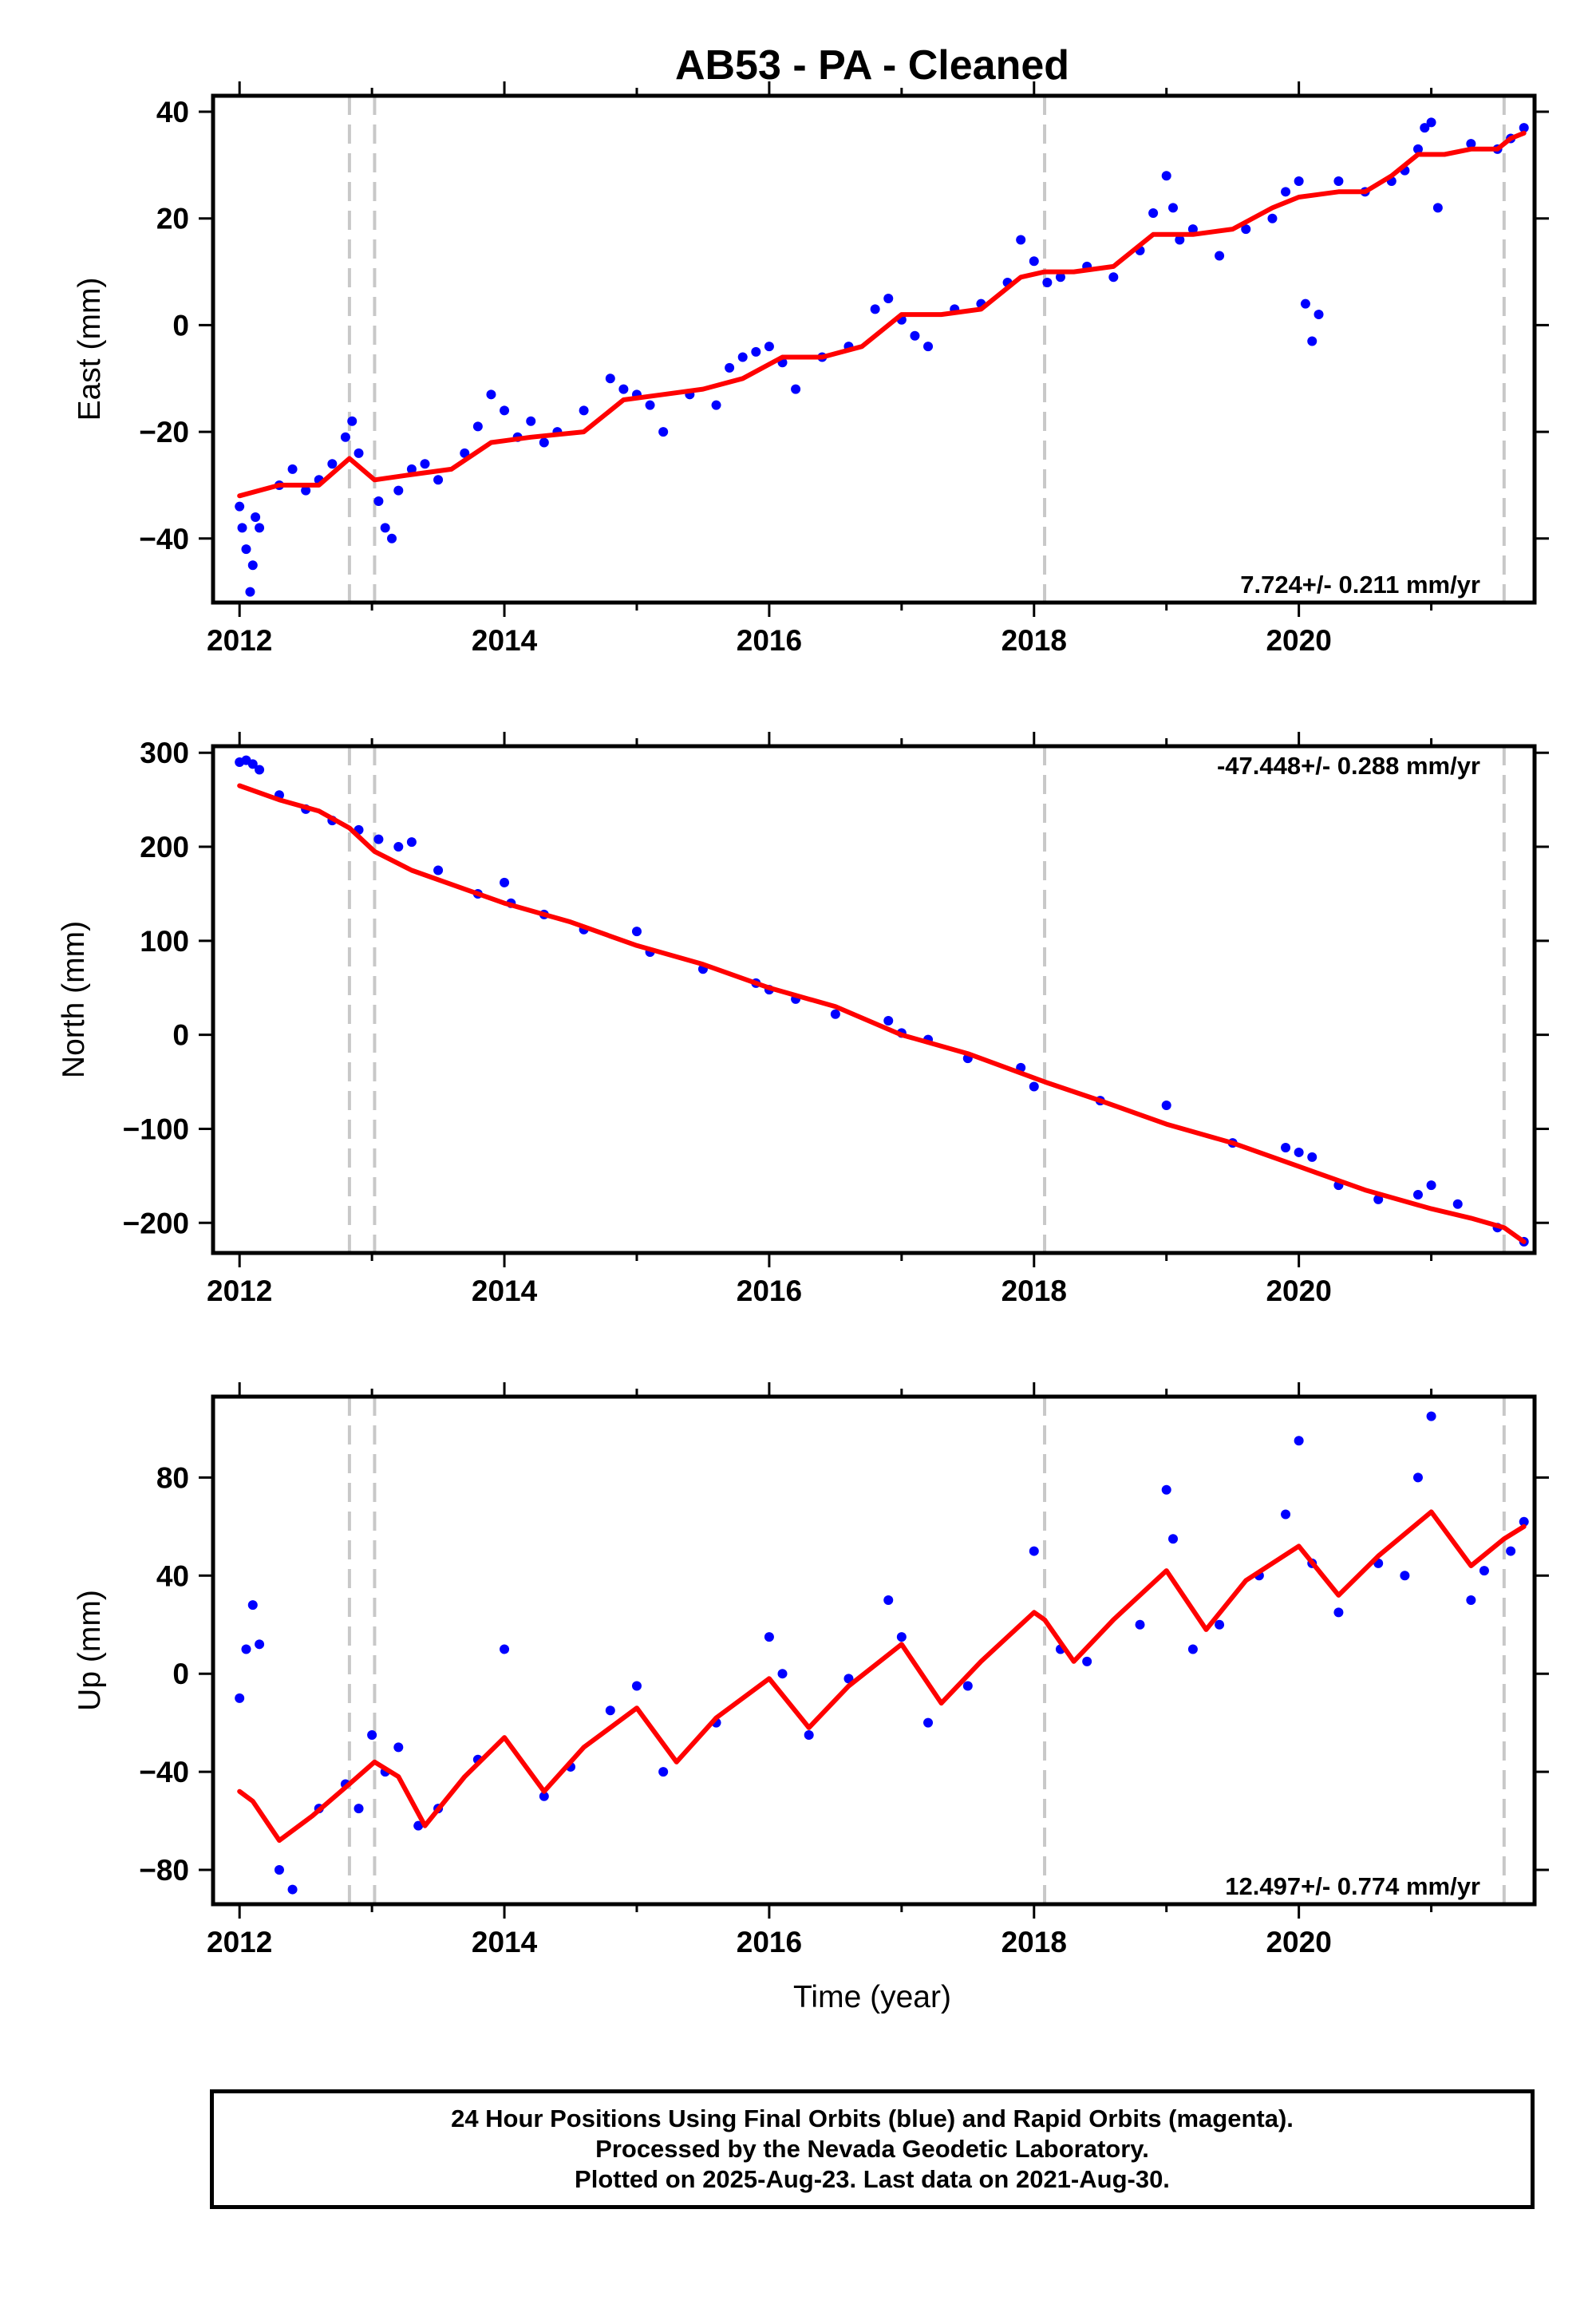 The image size is (1596, 2316). What do you see at coordinates (882, 314) in the screenshot?
I see `model-fit-line` at bounding box center [882, 314].